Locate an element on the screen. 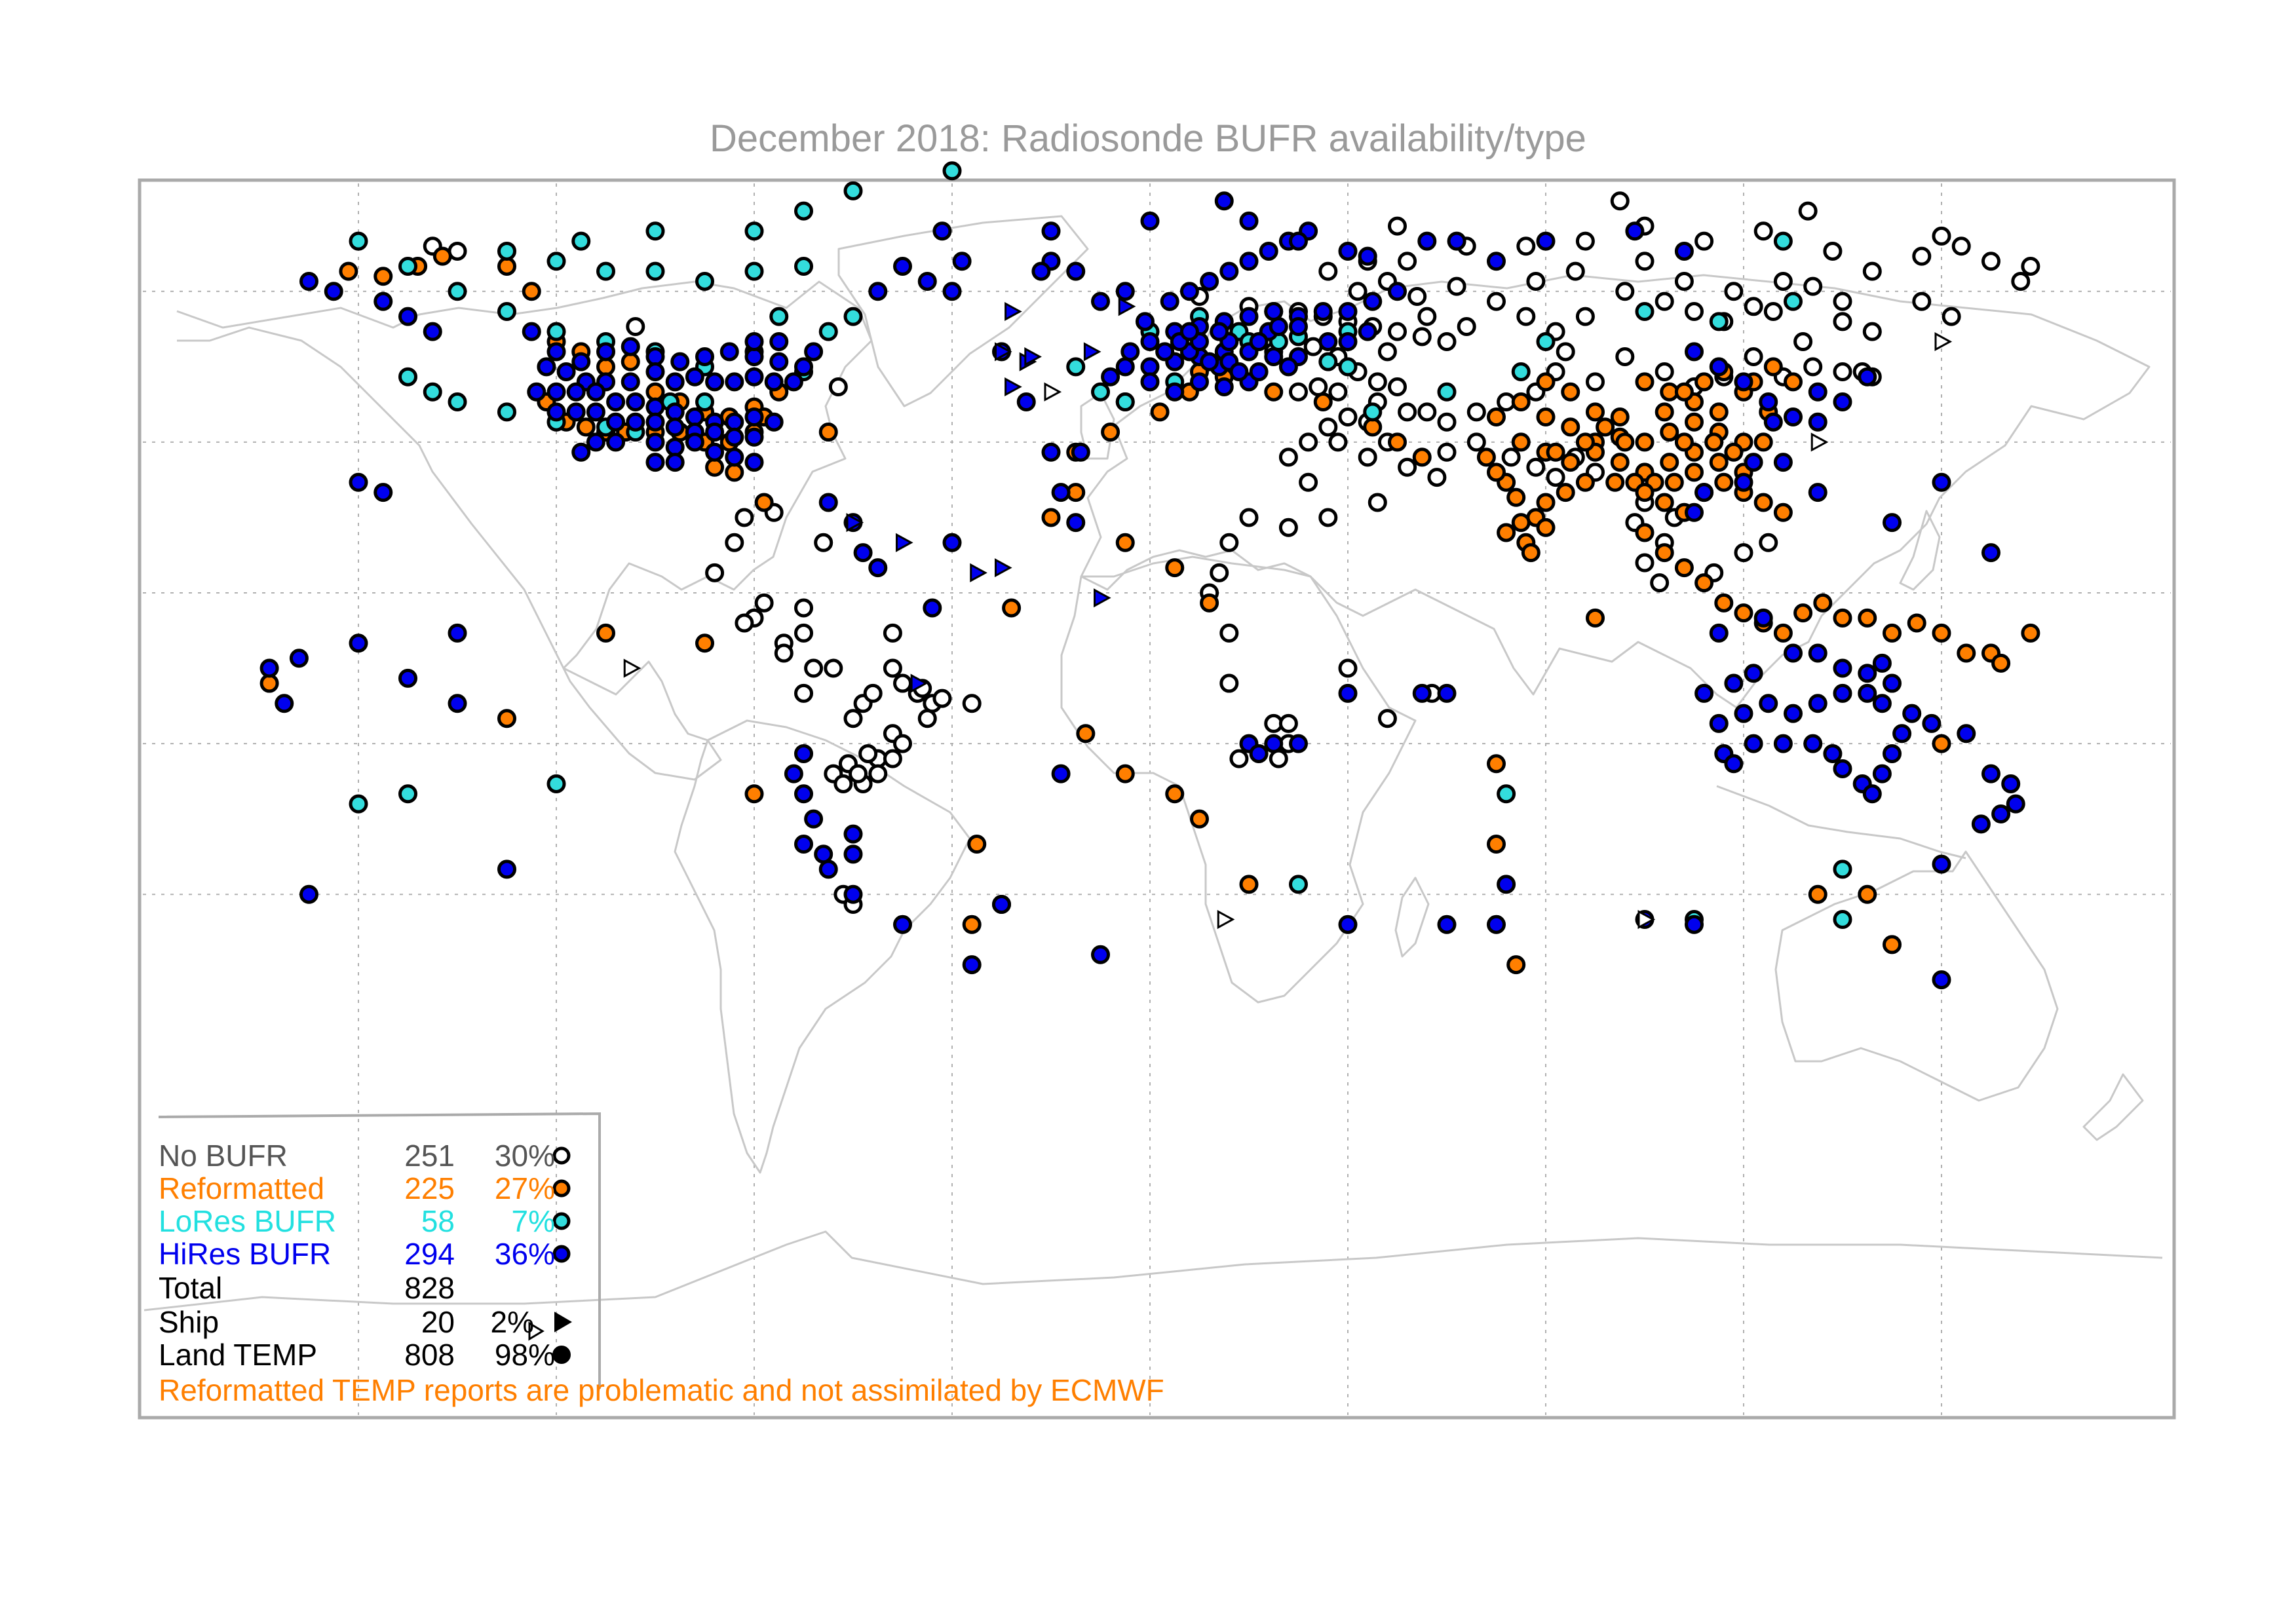  legend-orange-circle-icon is located at coordinates (561, 1188).